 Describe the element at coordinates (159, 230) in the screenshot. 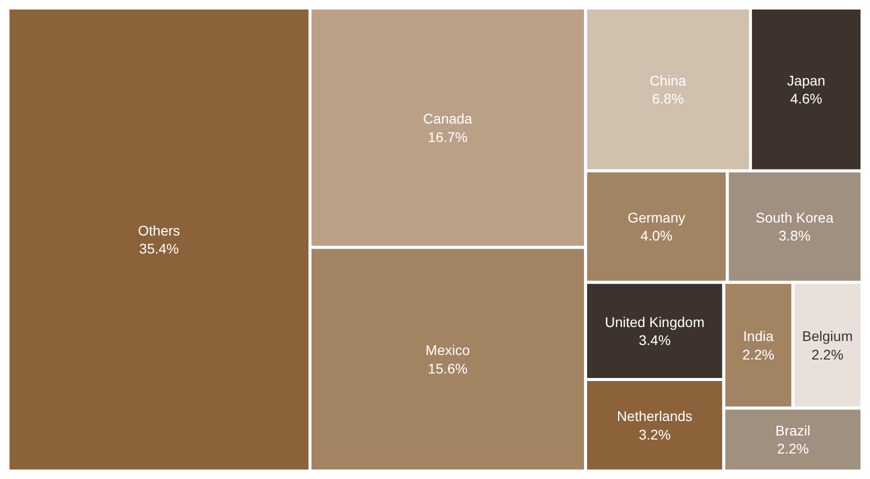

I see `category-label: Others` at that location.